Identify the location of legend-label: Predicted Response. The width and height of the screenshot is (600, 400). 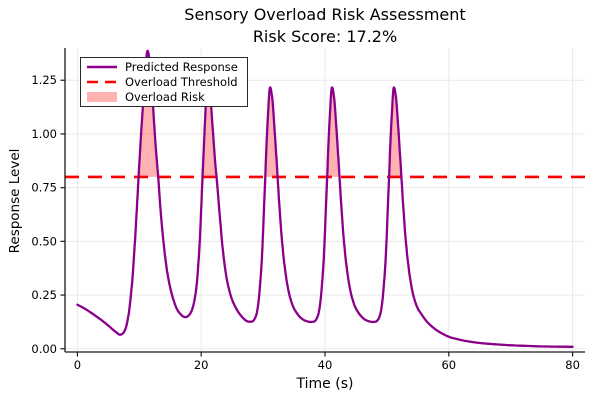
(181, 67).